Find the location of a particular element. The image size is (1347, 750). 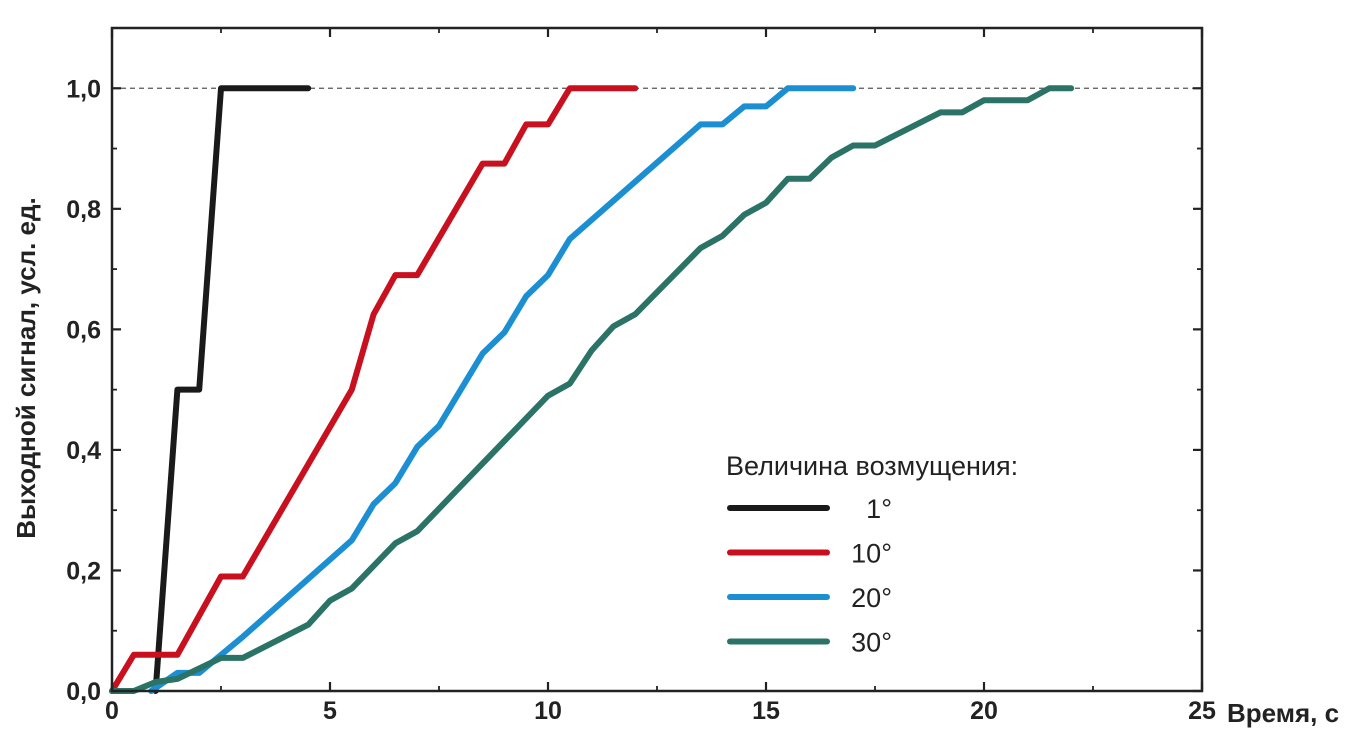

x-tick-label: 20 is located at coordinates (984, 711).